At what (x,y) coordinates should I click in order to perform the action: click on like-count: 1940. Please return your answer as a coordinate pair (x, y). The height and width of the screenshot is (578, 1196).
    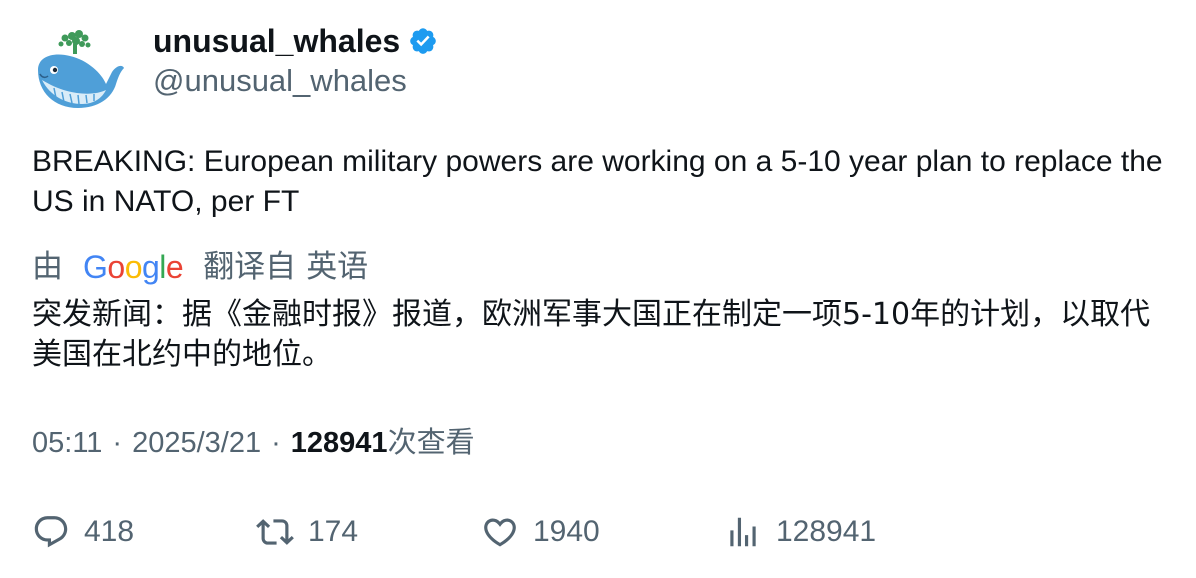
    Looking at the image, I should click on (566, 531).